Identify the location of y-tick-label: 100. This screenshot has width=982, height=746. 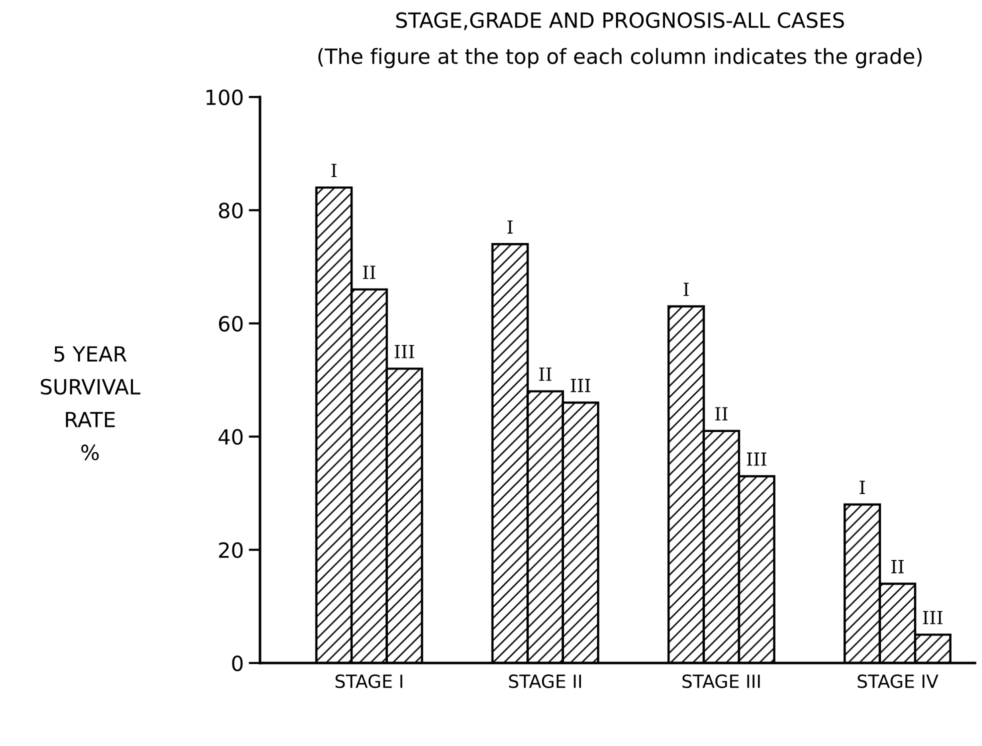
(224, 97).